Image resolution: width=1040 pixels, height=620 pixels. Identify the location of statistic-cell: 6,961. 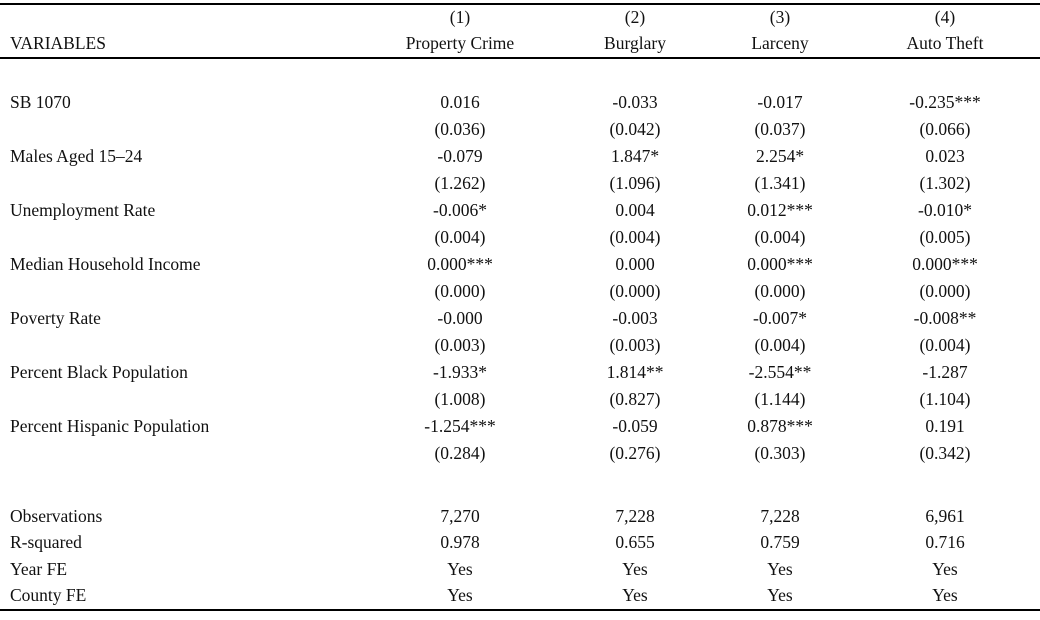
(945, 515).